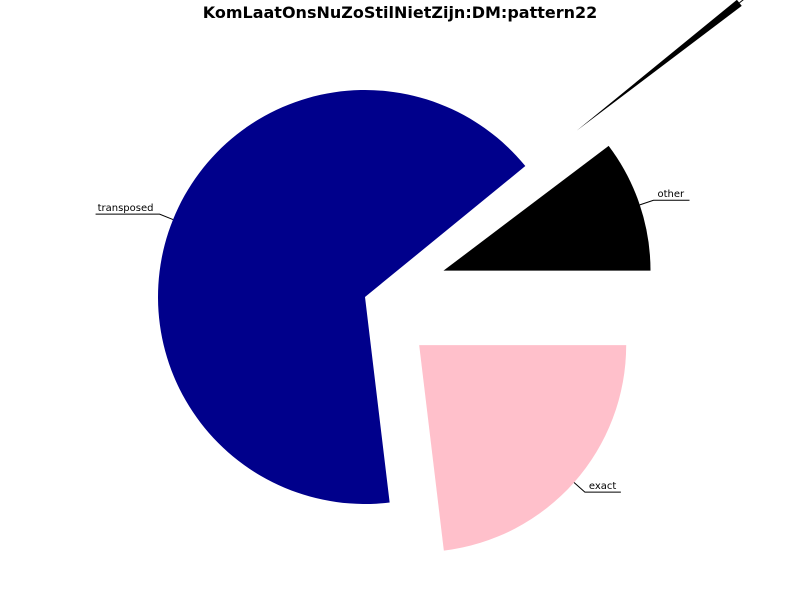 The height and width of the screenshot is (600, 800). Describe the element at coordinates (134, 217) in the screenshot. I see `leader-line-transposed` at that location.